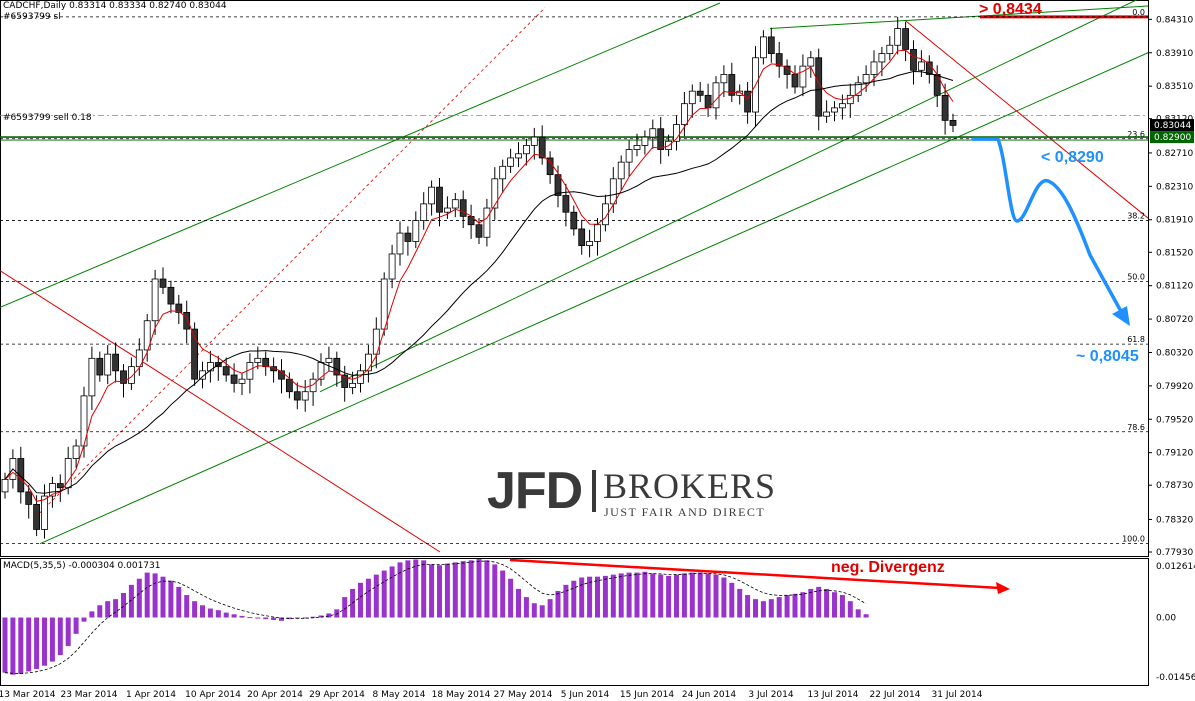 The image size is (1195, 701). What do you see at coordinates (1172, 126) in the screenshot?
I see `current-price-label: 0.83044` at bounding box center [1172, 126].